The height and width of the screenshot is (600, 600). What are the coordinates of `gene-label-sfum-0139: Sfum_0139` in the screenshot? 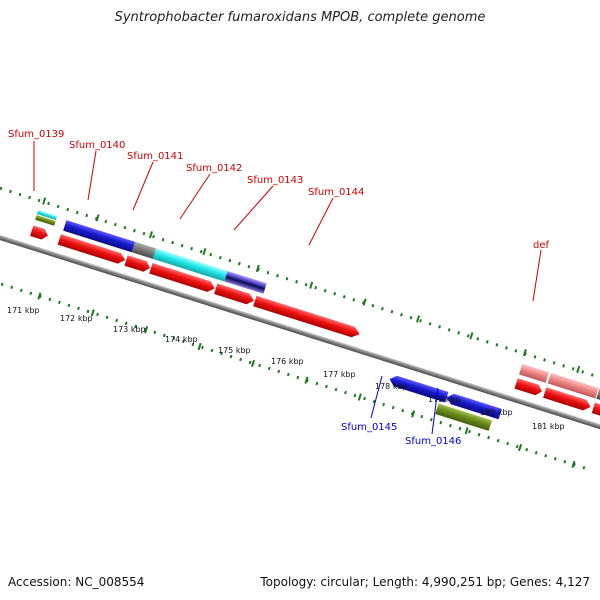 It's located at (36, 134).